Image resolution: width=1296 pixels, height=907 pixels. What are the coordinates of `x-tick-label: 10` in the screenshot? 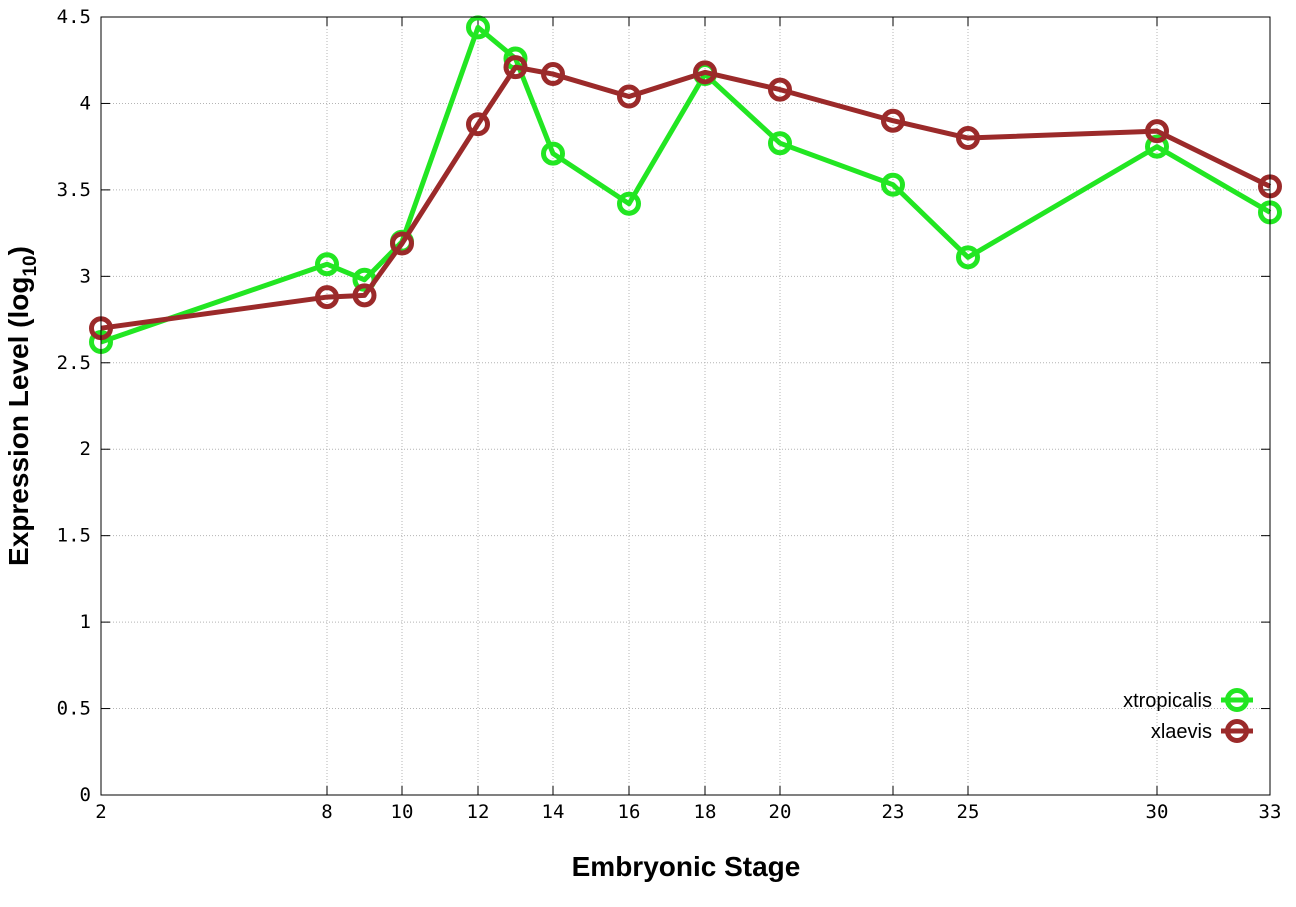 It's located at (402, 812).